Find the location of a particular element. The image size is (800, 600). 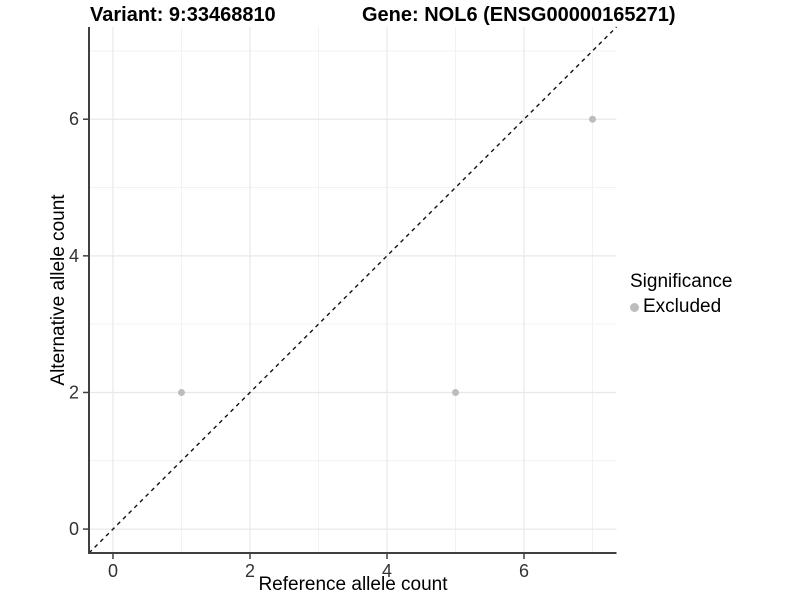

plot-title-gene: Gene: NOL6 (ENSG00000165271) is located at coordinates (519, 15).